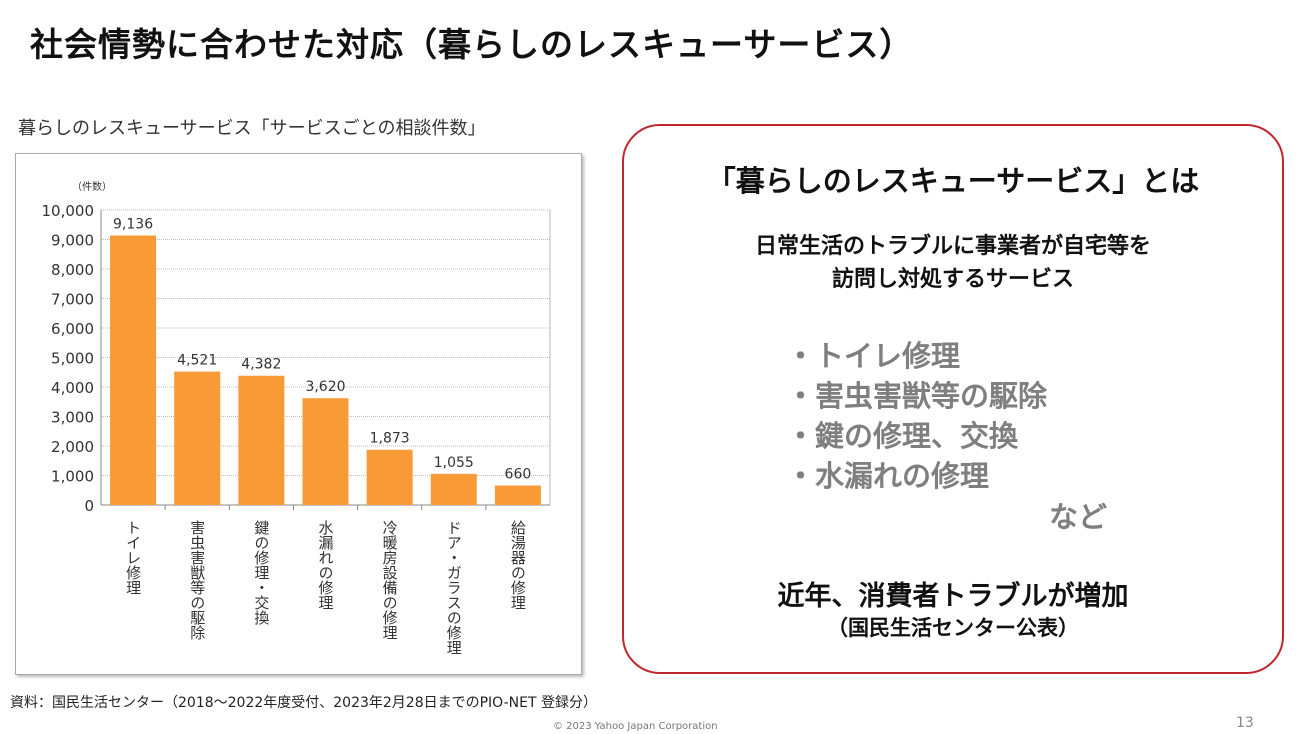 Image resolution: width=1300 pixels, height=734 pixels. What do you see at coordinates (952, 246) in the screenshot?
I see `desc-line: 日常生活のトラブルに事業者が自宅等を` at bounding box center [952, 246].